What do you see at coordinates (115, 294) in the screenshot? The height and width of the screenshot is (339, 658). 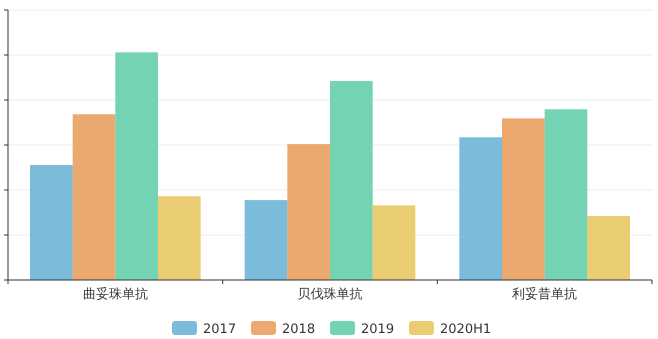 I see `x-tick-label: 曲妥珠单抗` at bounding box center [115, 294].